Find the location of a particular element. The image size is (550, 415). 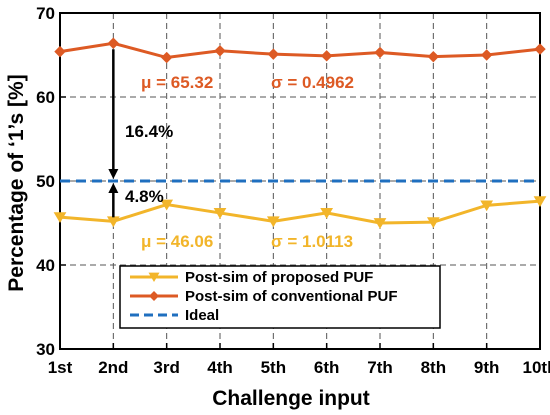

conventional-sigma-label: σ = 0.4962 is located at coordinates (312, 82).